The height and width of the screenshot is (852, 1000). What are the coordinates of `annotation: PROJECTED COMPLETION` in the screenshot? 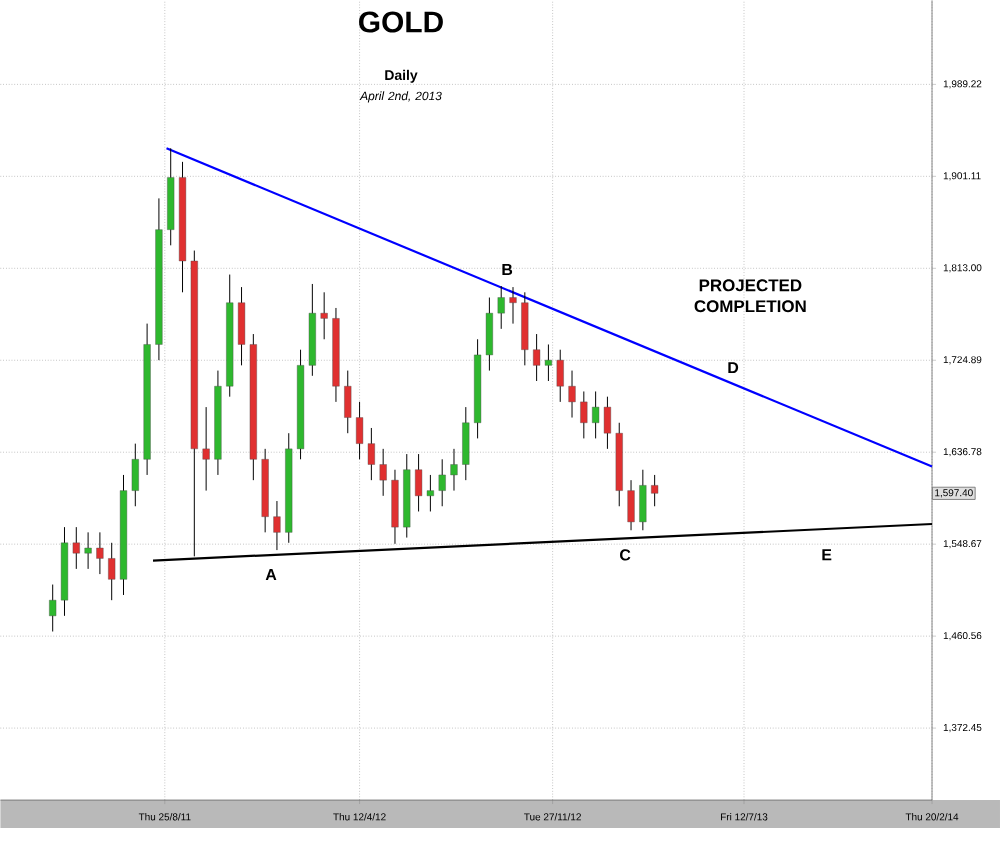 It's located at (750, 296).